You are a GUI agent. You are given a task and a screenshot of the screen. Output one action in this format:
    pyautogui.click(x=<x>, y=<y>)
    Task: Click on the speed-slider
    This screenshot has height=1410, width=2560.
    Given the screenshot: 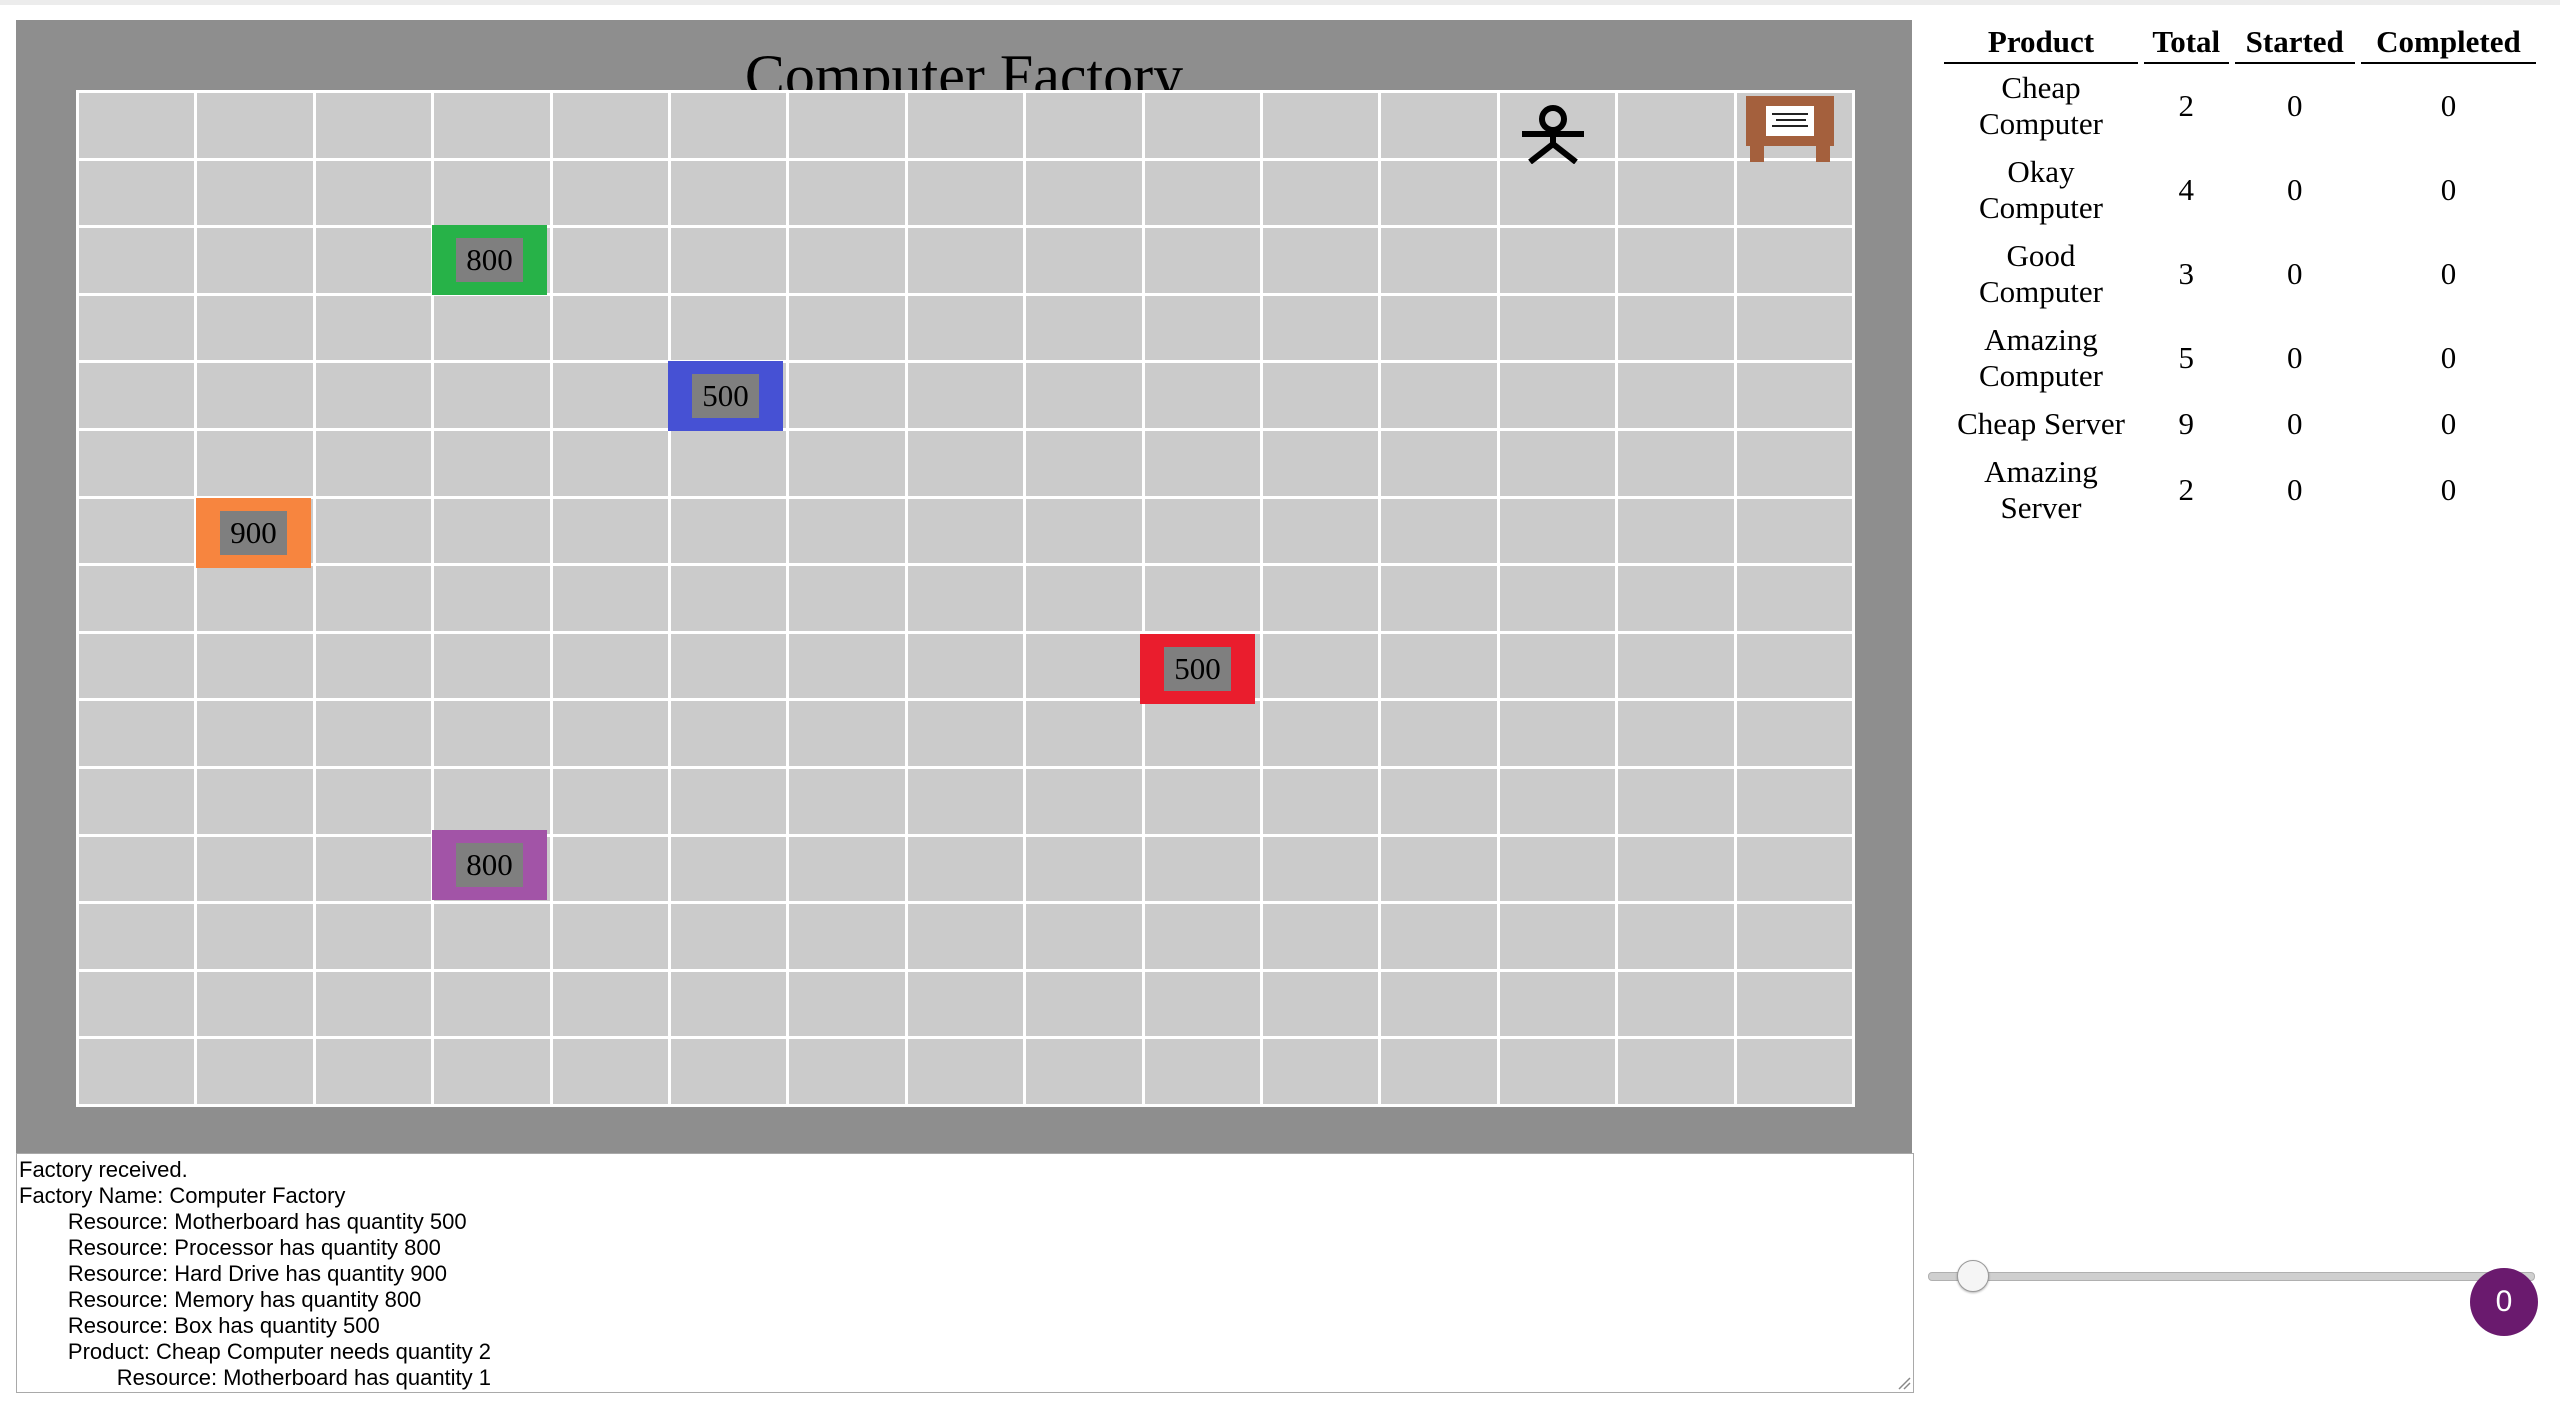 What is the action you would take?
    pyautogui.click(x=2231, y=1276)
    